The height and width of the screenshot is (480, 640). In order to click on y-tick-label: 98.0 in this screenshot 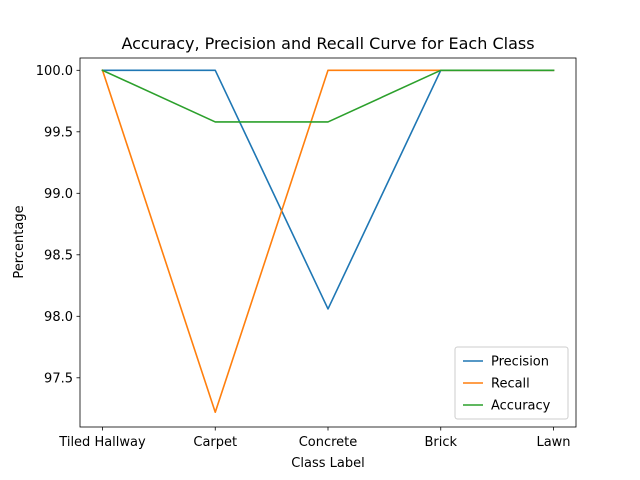, I will do `click(58, 317)`.